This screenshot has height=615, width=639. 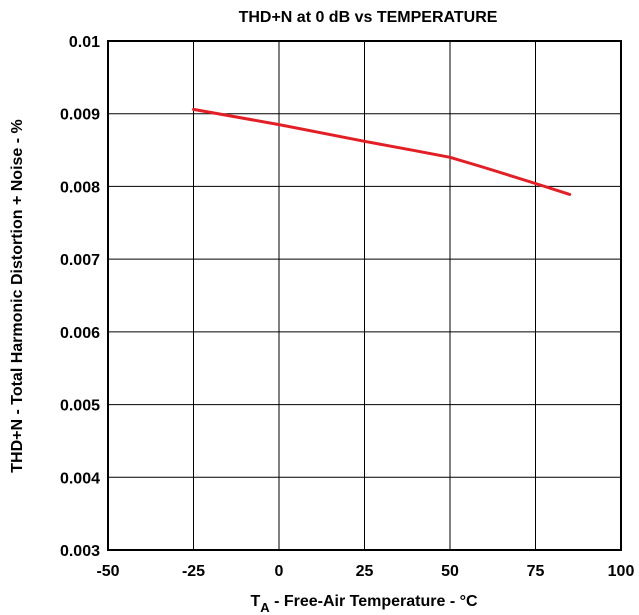 I want to click on series-layer, so click(x=382, y=151).